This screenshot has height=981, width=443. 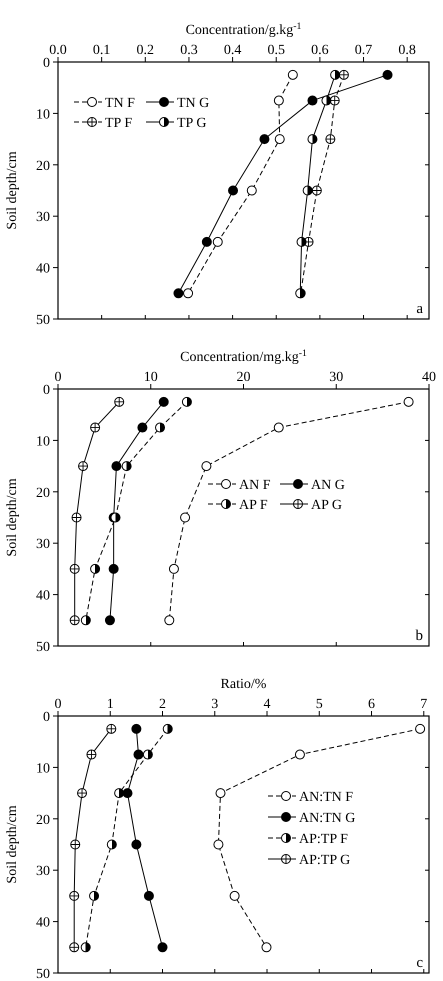 What do you see at coordinates (189, 50) in the screenshot?
I see `x-tick-label: 0.3` at bounding box center [189, 50].